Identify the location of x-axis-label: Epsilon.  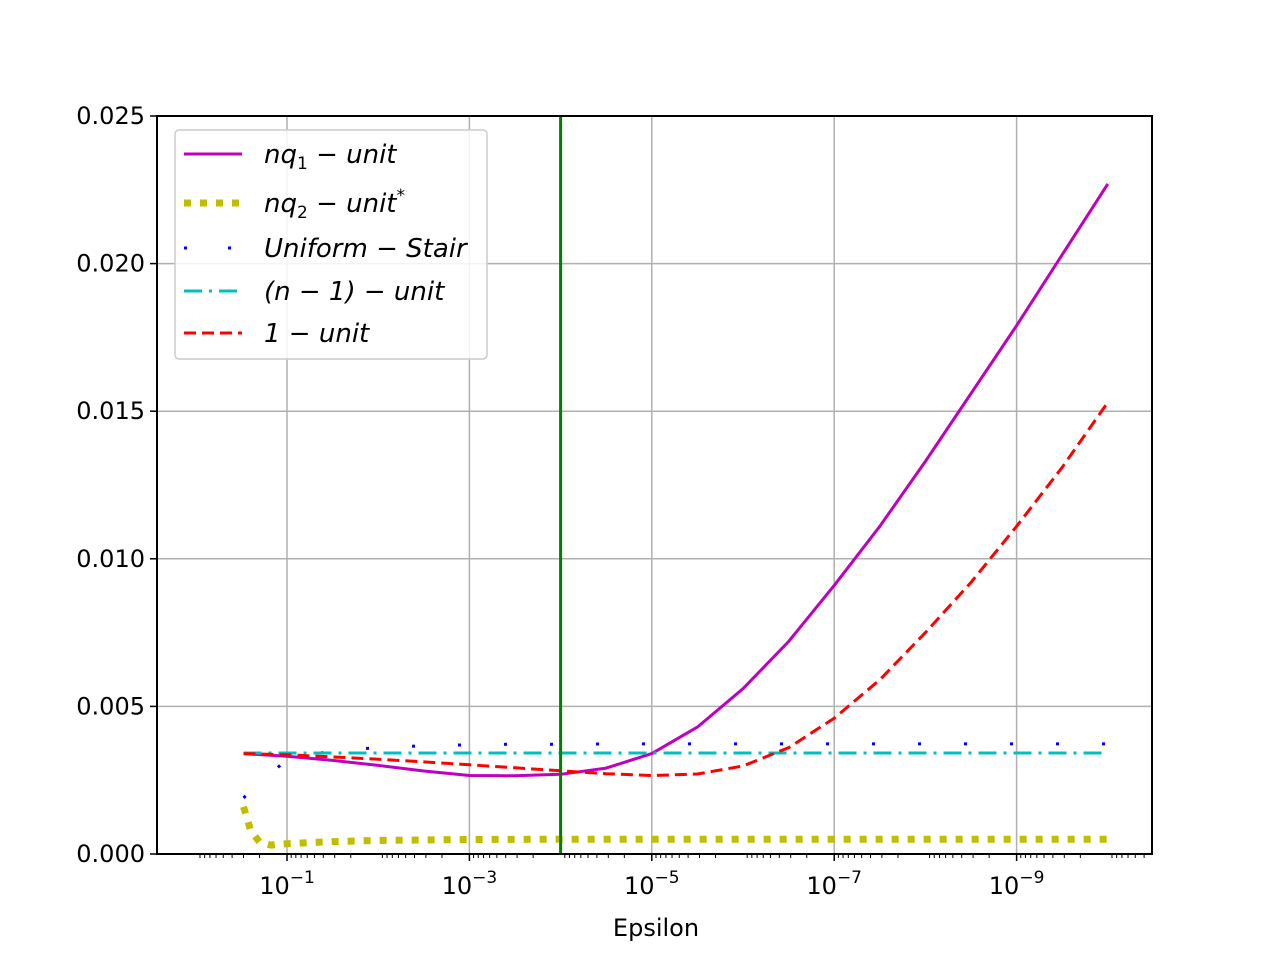
(656, 928).